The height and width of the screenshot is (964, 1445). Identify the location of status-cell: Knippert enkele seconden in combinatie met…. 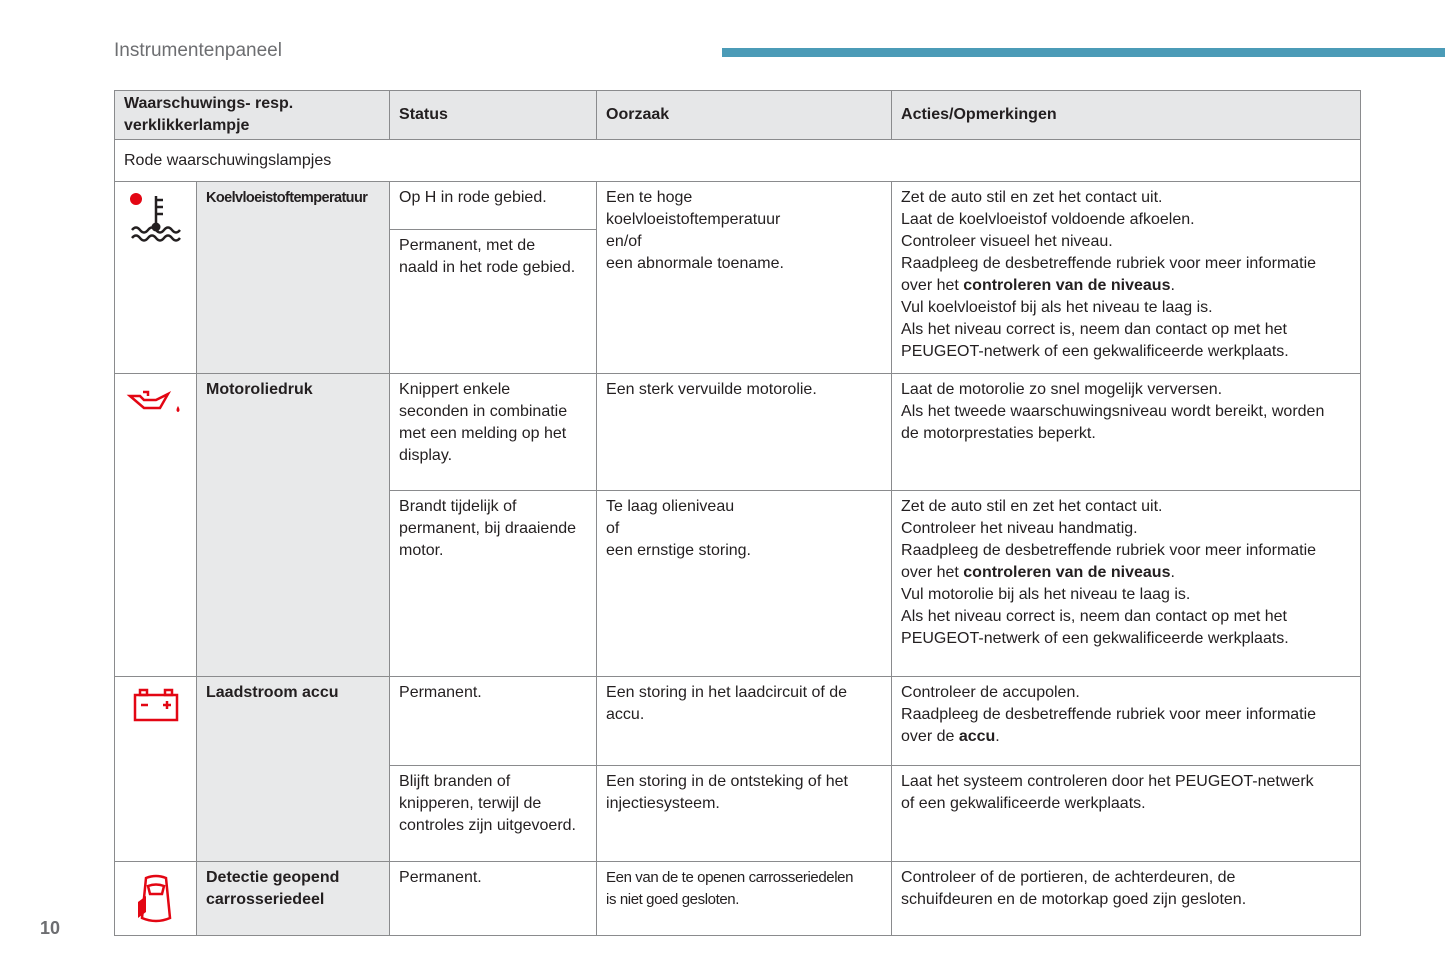
(493, 432).